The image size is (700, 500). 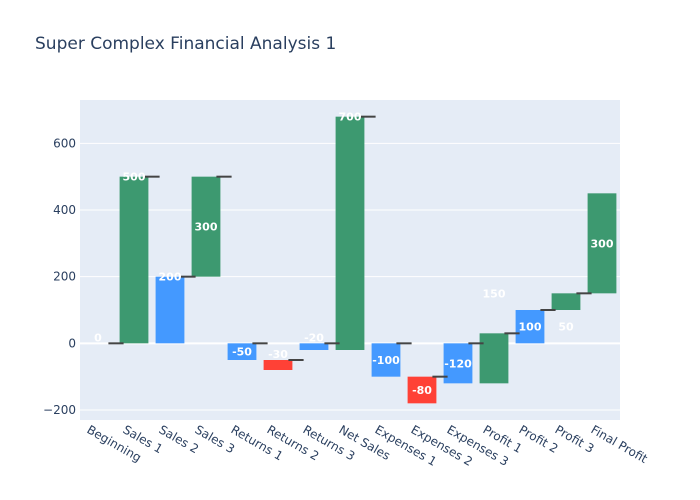 What do you see at coordinates (170, 277) in the screenshot?
I see `data-label: 200` at bounding box center [170, 277].